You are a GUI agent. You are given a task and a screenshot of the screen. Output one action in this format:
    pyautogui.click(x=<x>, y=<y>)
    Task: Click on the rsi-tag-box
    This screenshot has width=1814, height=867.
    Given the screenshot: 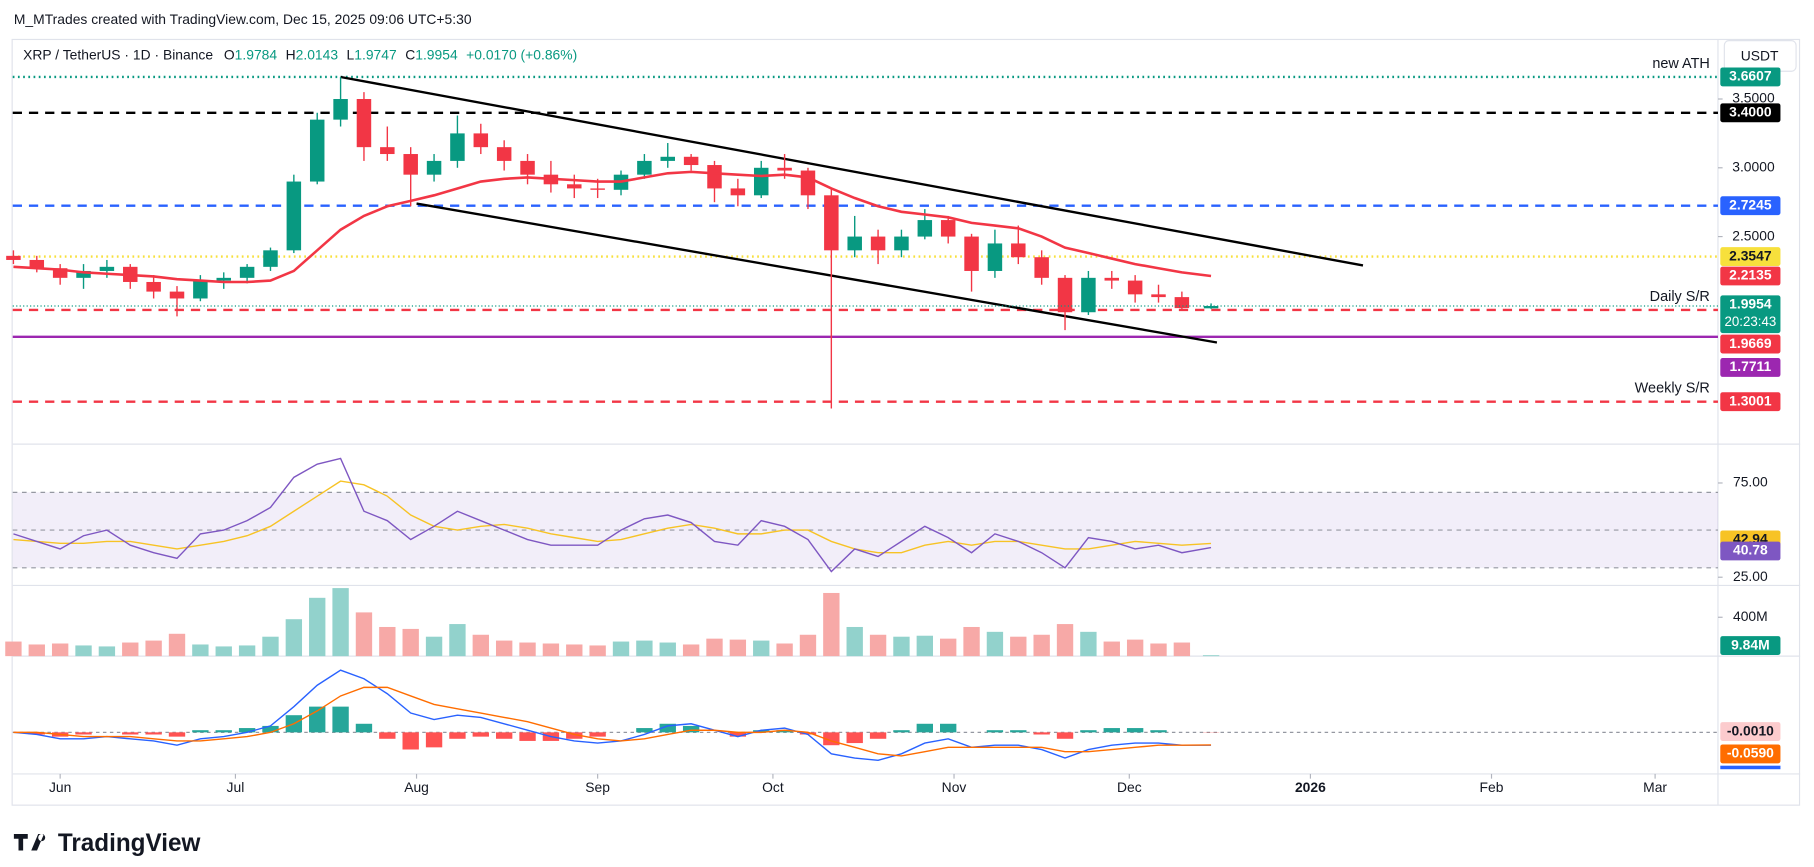 What is the action you would take?
    pyautogui.click(x=1750, y=551)
    